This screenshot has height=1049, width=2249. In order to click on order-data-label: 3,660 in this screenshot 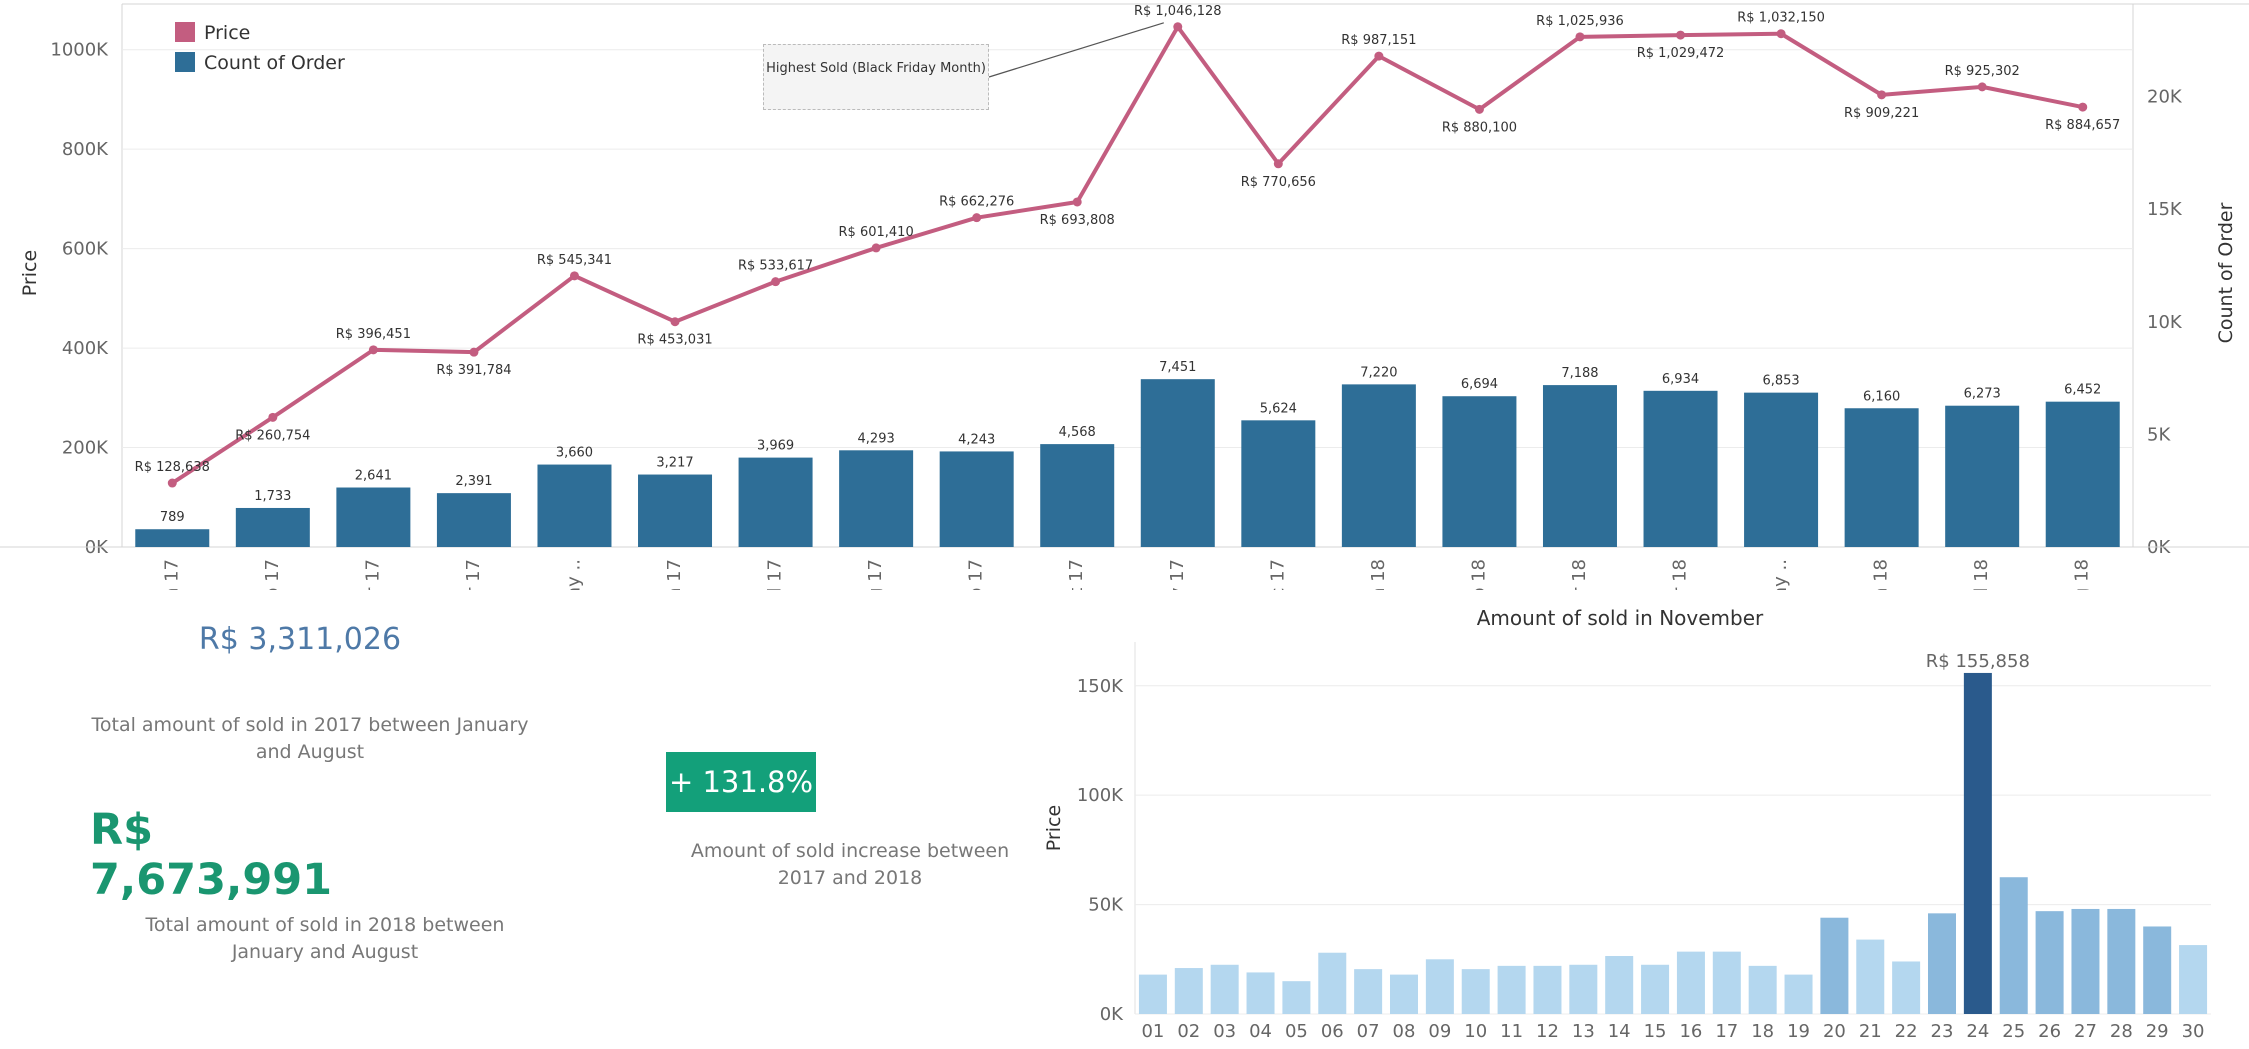, I will do `click(574, 453)`.